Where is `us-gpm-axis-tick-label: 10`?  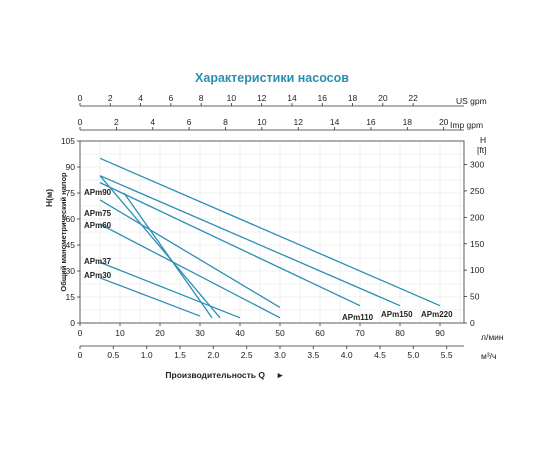 us-gpm-axis-tick-label: 10 is located at coordinates (232, 98).